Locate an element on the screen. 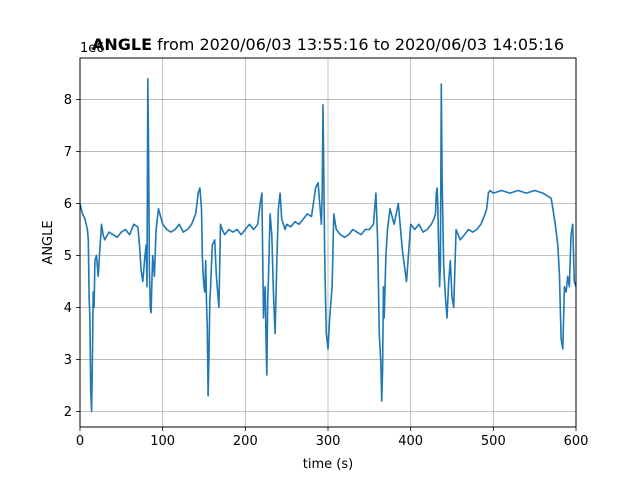  offset-text: 1e6 is located at coordinates (92, 48).